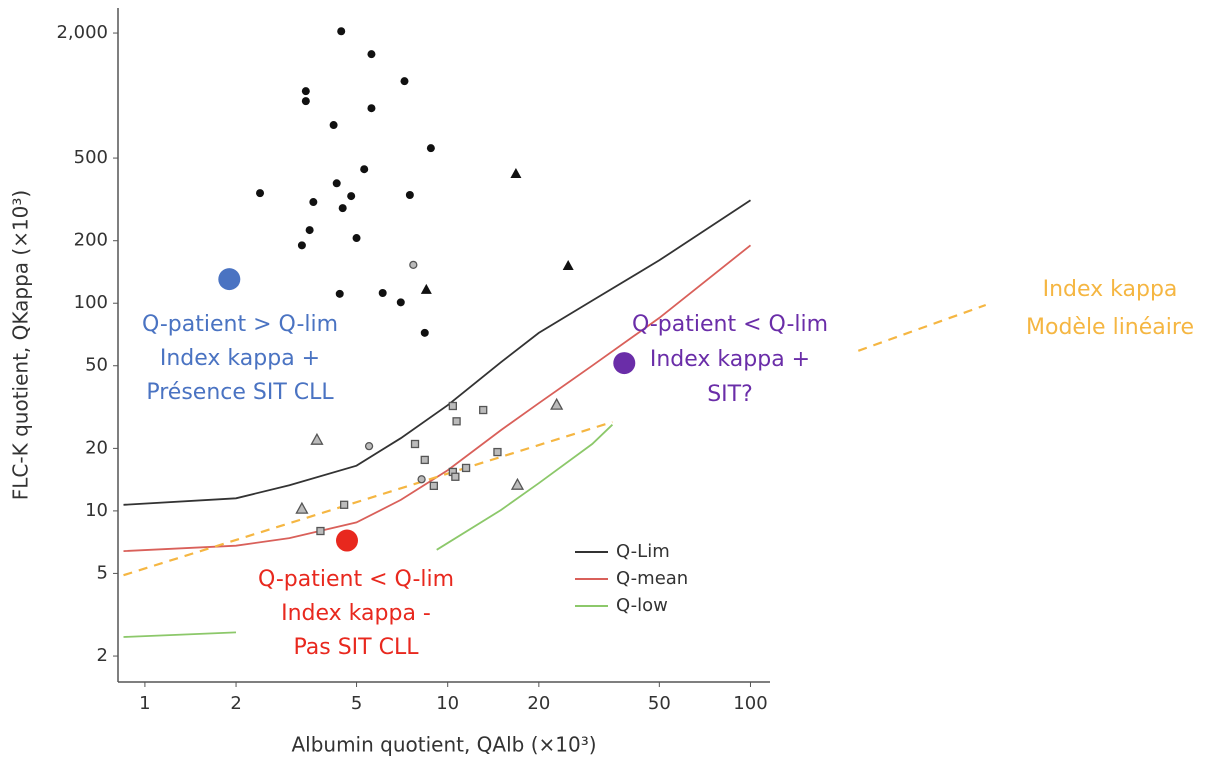  I want to click on annotation: SIT?, so click(730, 394).